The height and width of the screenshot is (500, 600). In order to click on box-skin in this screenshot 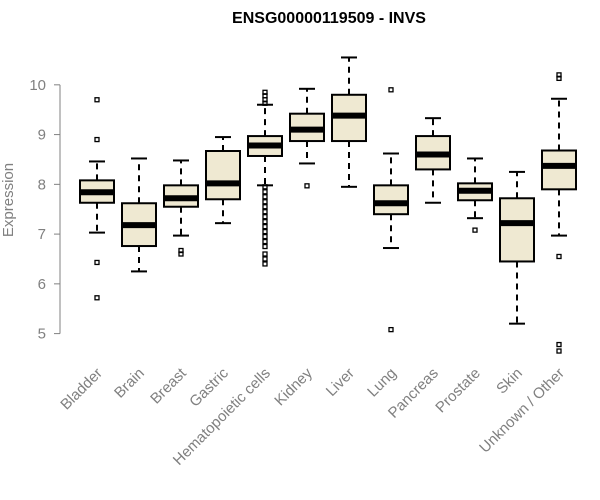, I will do `click(517, 247)`.